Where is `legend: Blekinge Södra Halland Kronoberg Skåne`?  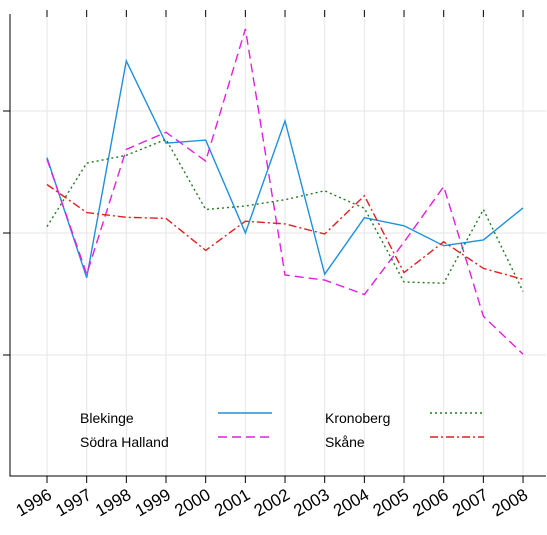 legend: Blekinge Södra Halland Kronoberg Skåne is located at coordinates (282, 430).